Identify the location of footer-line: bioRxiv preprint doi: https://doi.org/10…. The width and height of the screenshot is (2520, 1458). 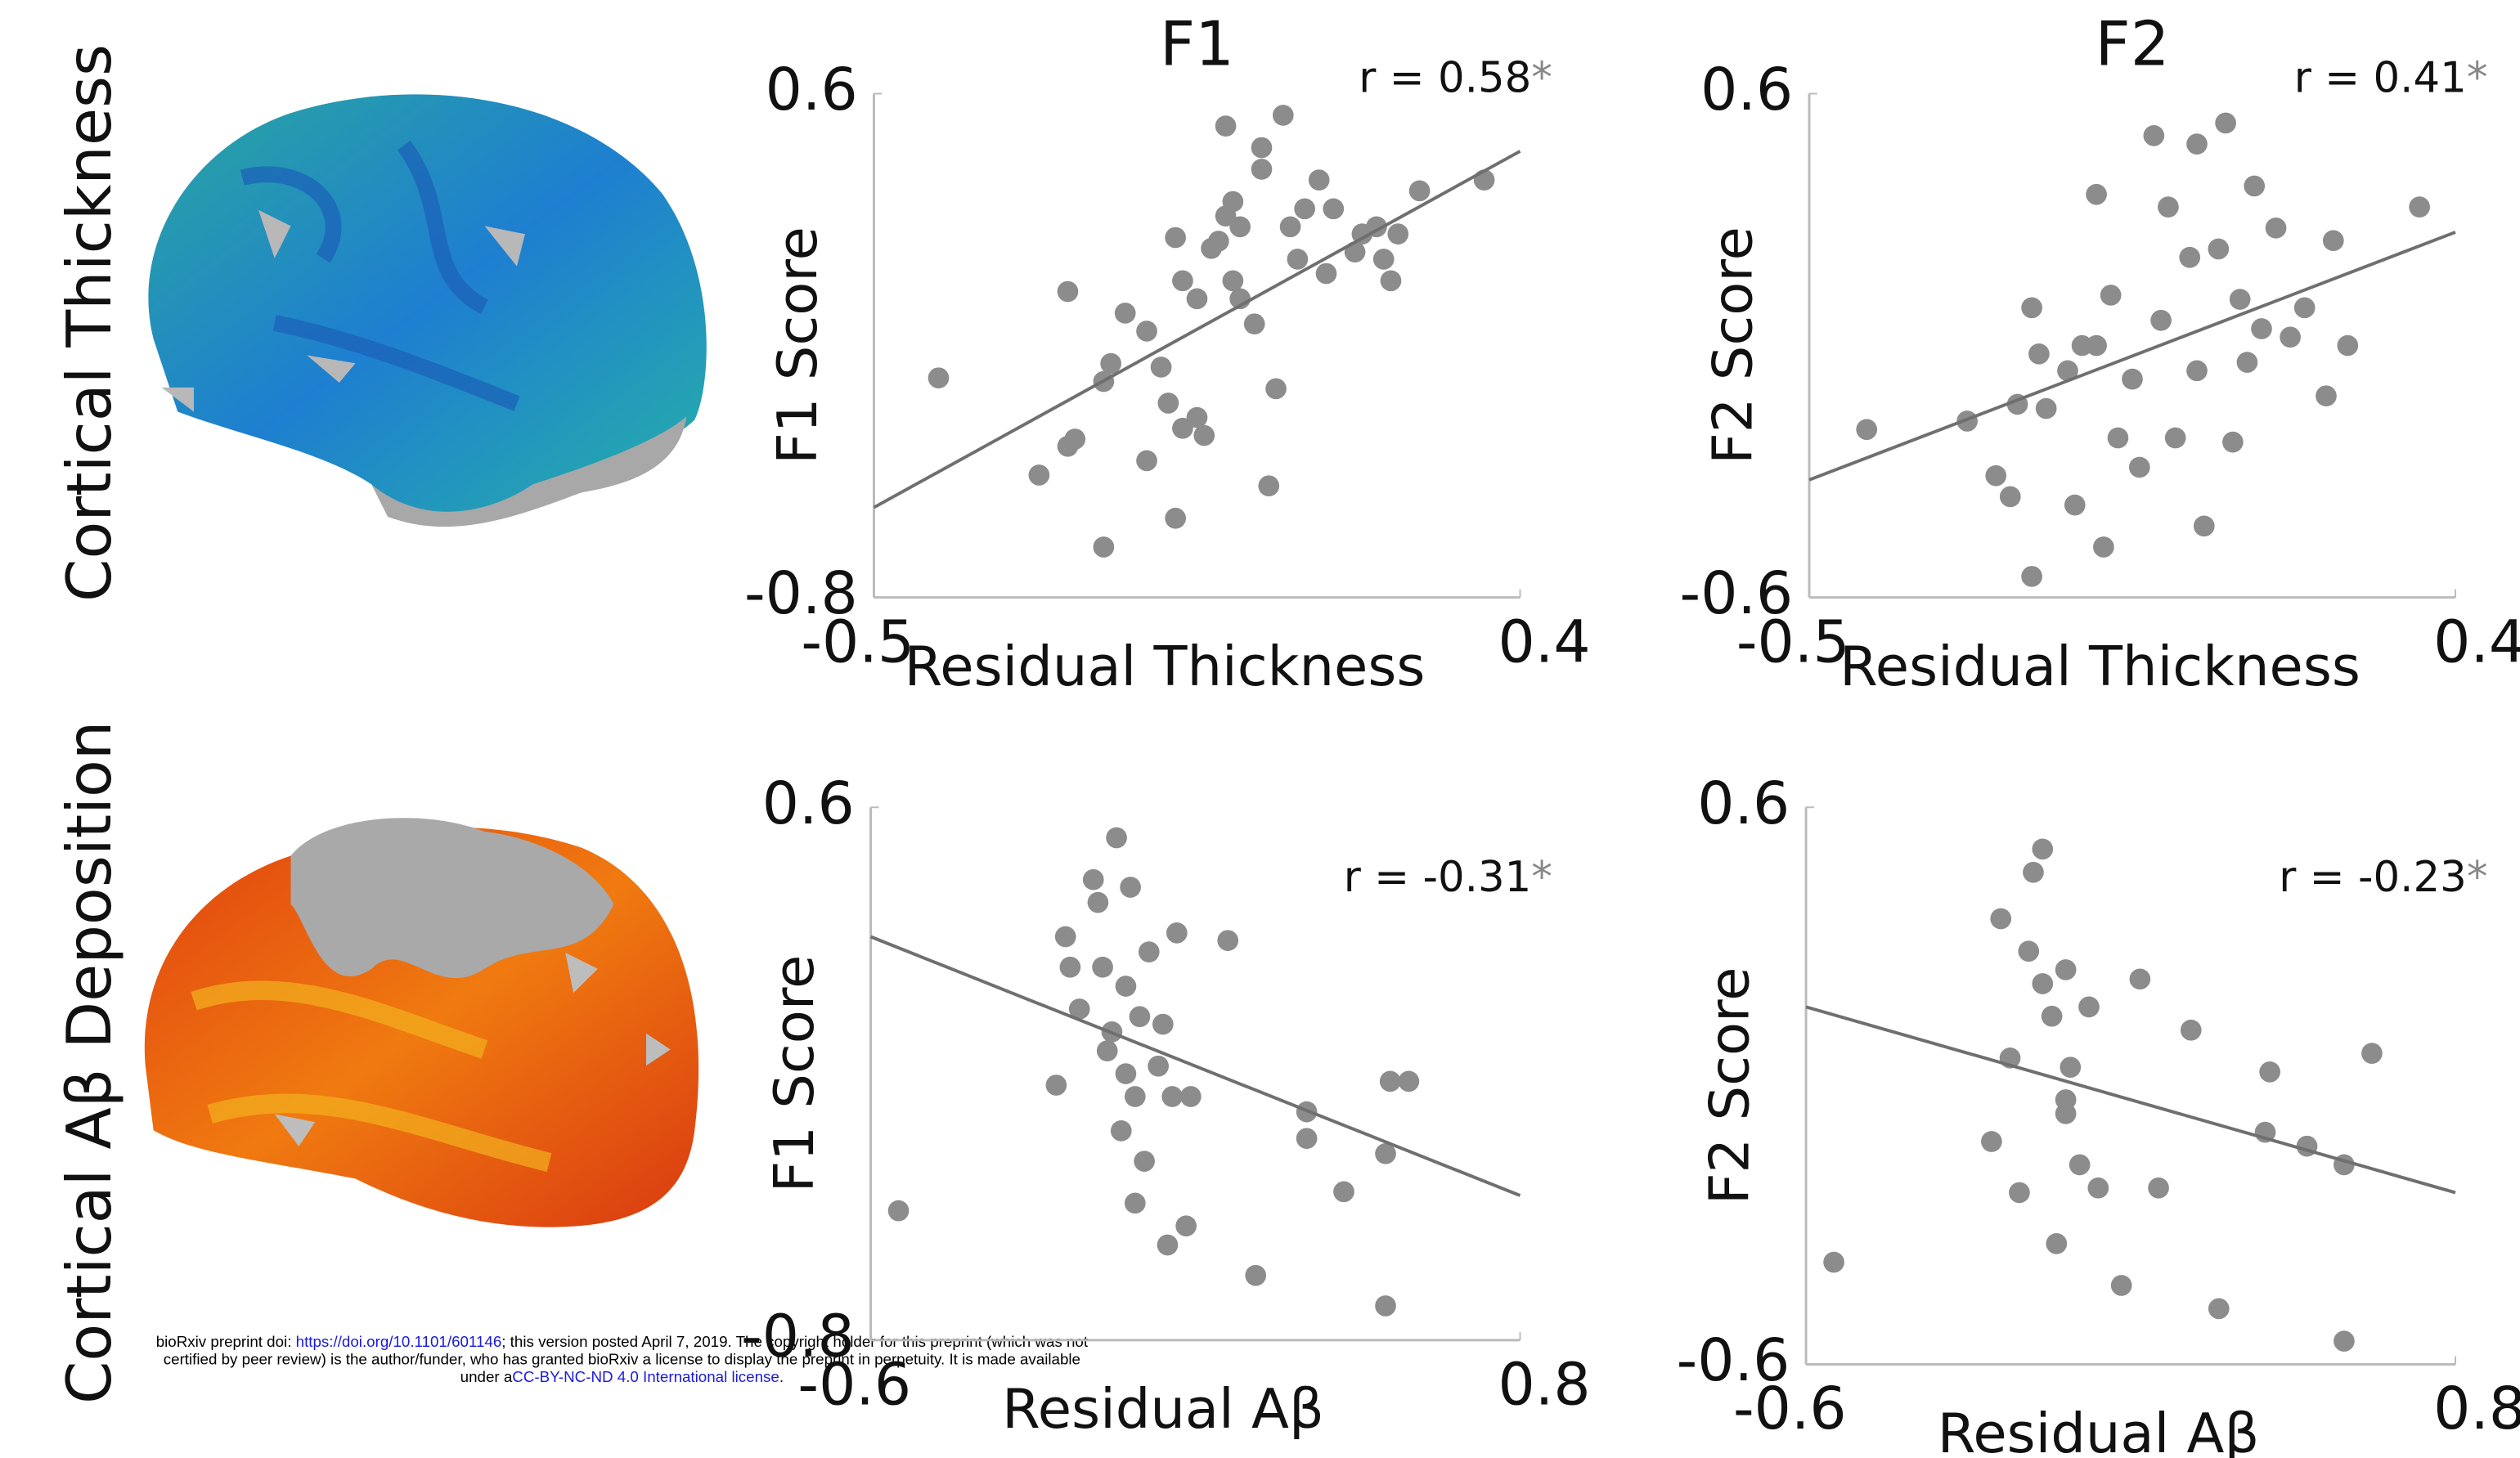
(623, 1341).